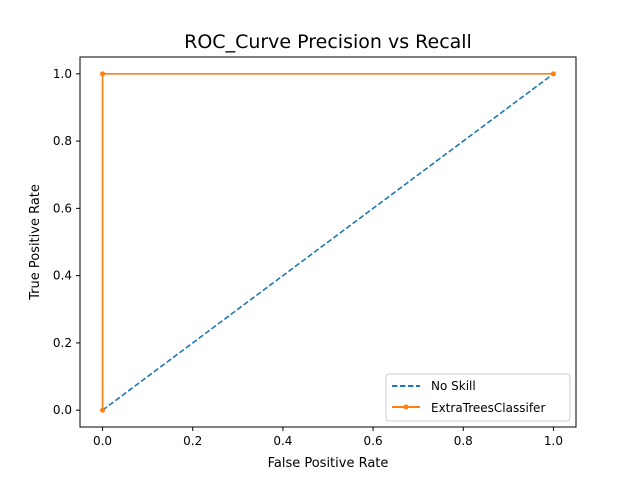 The height and width of the screenshot is (480, 640). Describe the element at coordinates (35, 242) in the screenshot. I see `y-axis-label: True Positive Rate` at that location.